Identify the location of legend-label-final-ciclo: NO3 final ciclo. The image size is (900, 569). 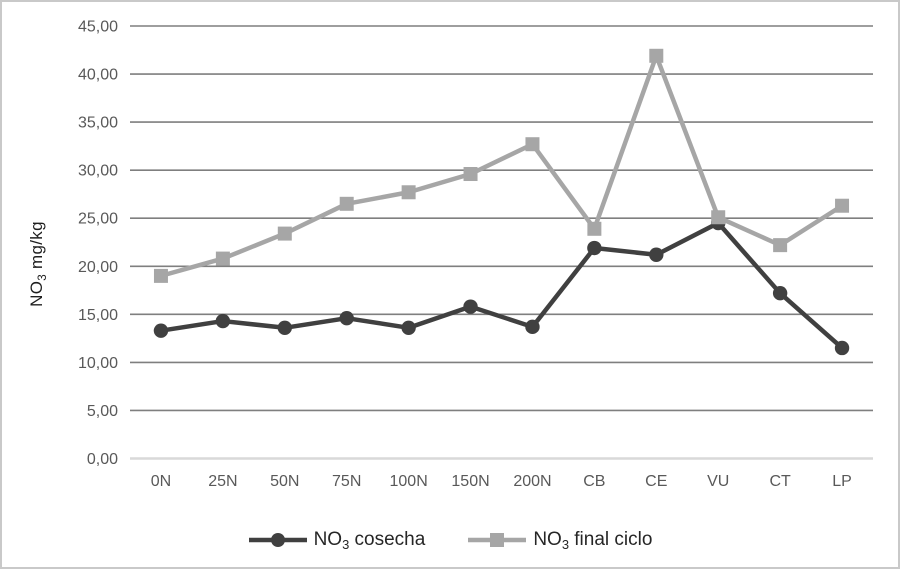
(593, 541).